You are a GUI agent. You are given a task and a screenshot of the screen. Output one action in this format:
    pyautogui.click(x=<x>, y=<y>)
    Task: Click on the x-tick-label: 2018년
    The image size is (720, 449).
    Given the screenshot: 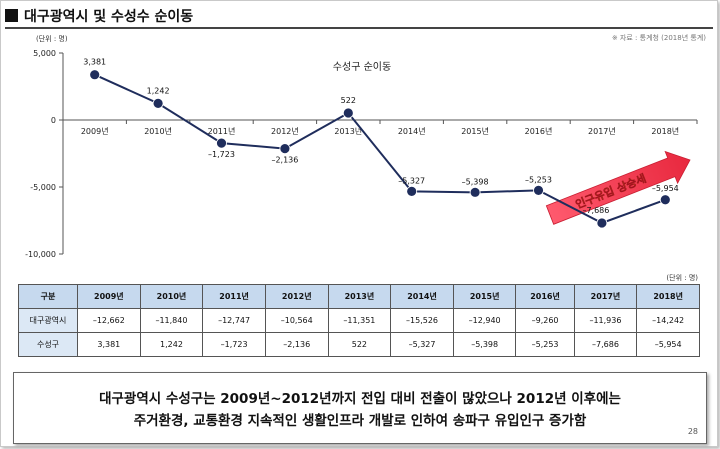 What is the action you would take?
    pyautogui.click(x=665, y=131)
    